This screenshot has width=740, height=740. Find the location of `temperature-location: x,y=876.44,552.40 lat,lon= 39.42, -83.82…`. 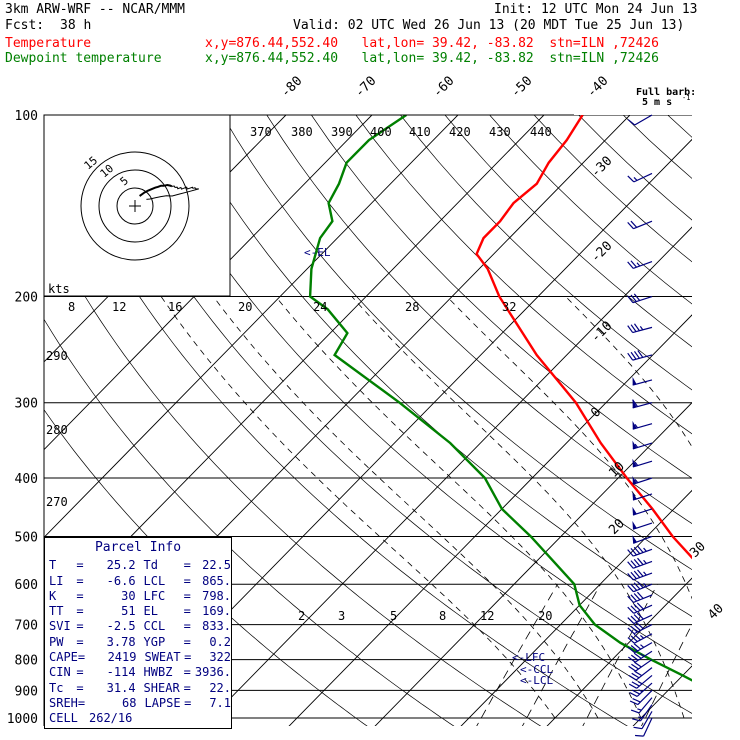

temperature-location: x,y=876.44,552.40 lat,lon= 39.42, -83.82… is located at coordinates (432, 43).